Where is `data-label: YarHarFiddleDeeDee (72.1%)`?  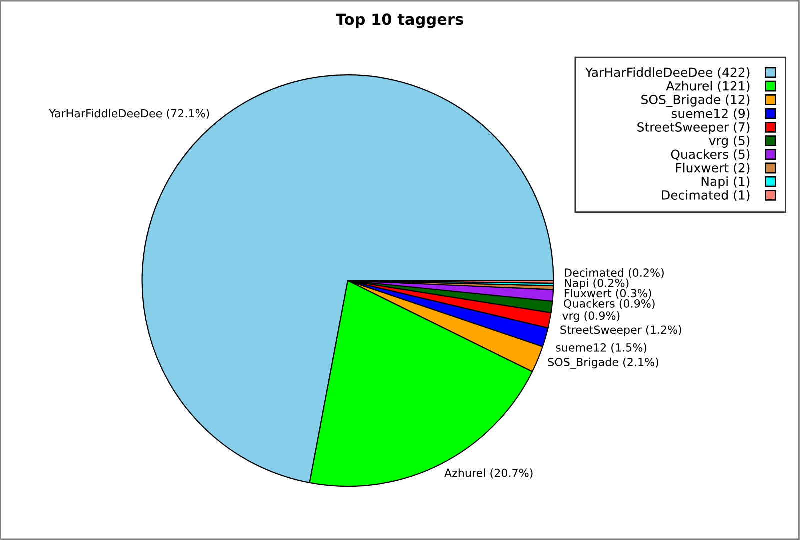 data-label: YarHarFiddleDeeDee (72.1%) is located at coordinates (129, 114).